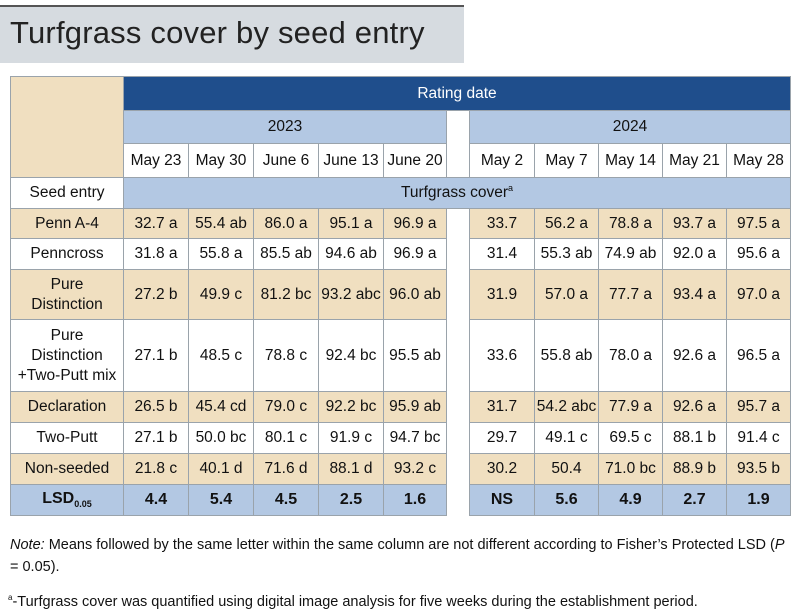 The height and width of the screenshot is (614, 800). I want to click on footnote-marker: a, so click(10, 597).